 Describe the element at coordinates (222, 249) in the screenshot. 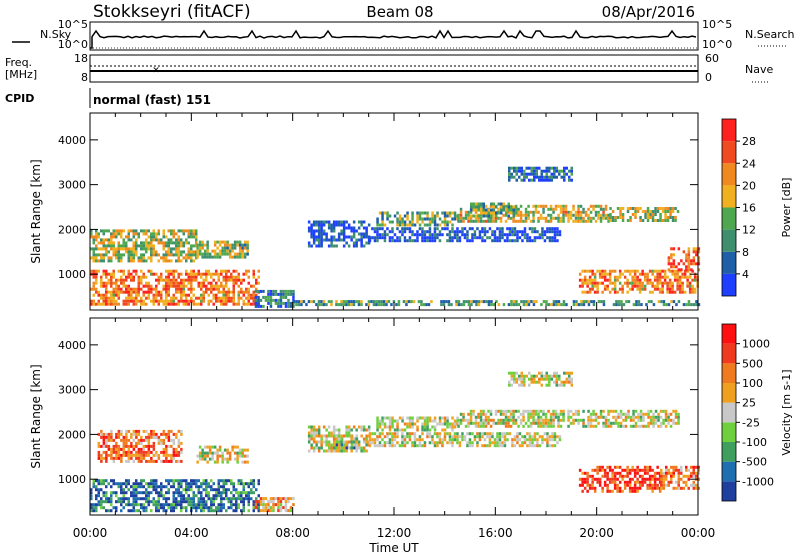

I see `scatter-region` at that location.